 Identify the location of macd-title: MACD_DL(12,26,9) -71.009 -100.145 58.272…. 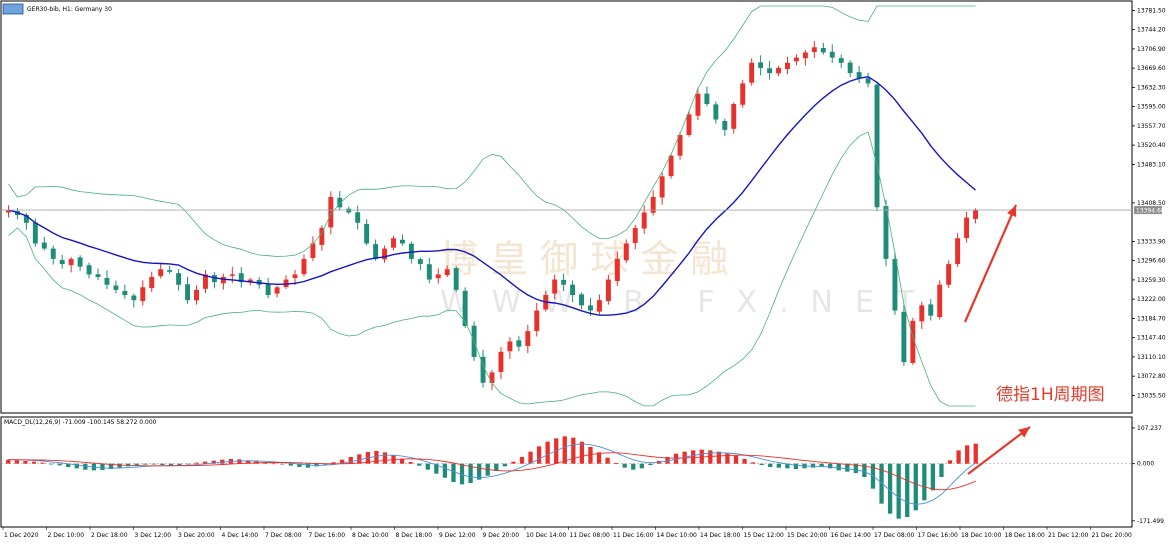
(80, 422).